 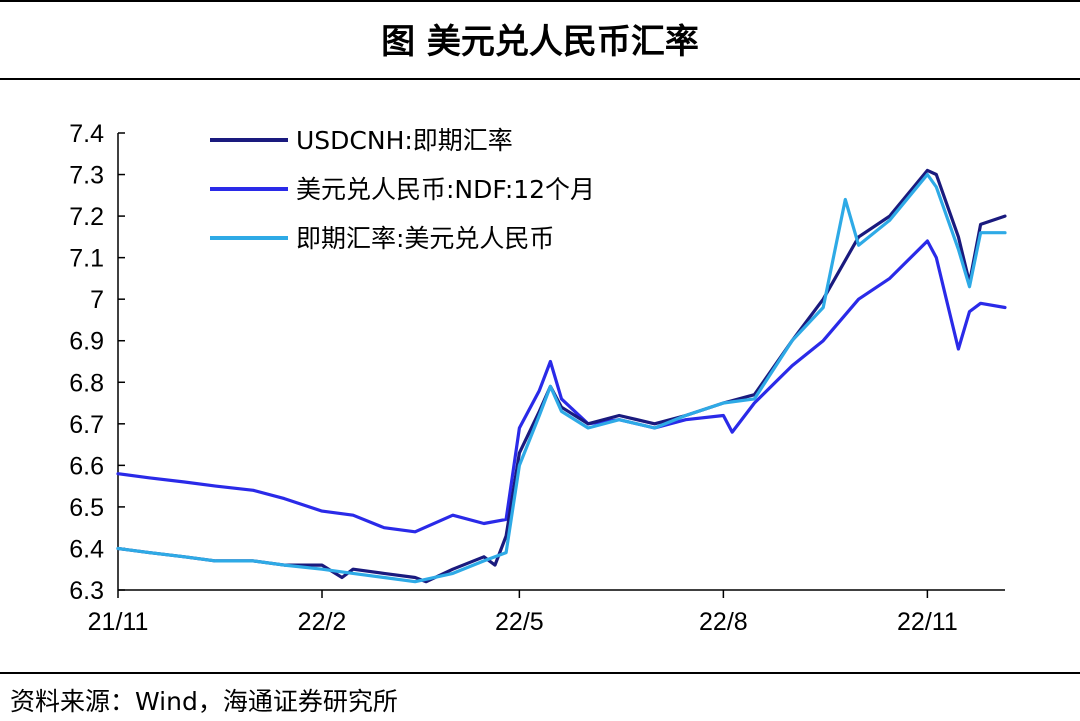 I want to click on x-tick-label: 22/2, so click(x=322, y=622).